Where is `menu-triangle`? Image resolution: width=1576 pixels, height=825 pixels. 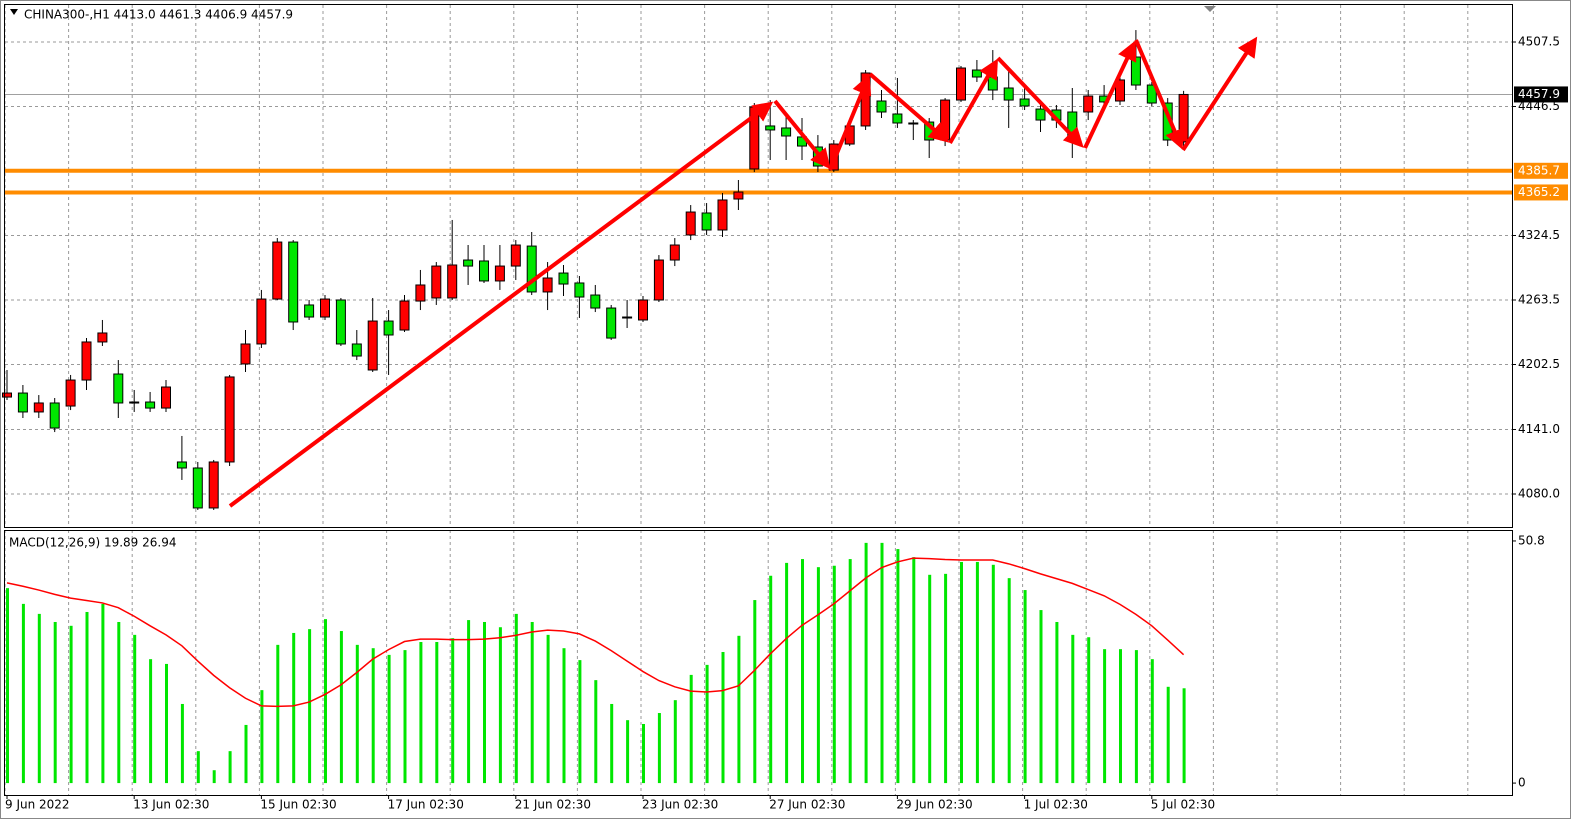
menu-triangle is located at coordinates (14, 12).